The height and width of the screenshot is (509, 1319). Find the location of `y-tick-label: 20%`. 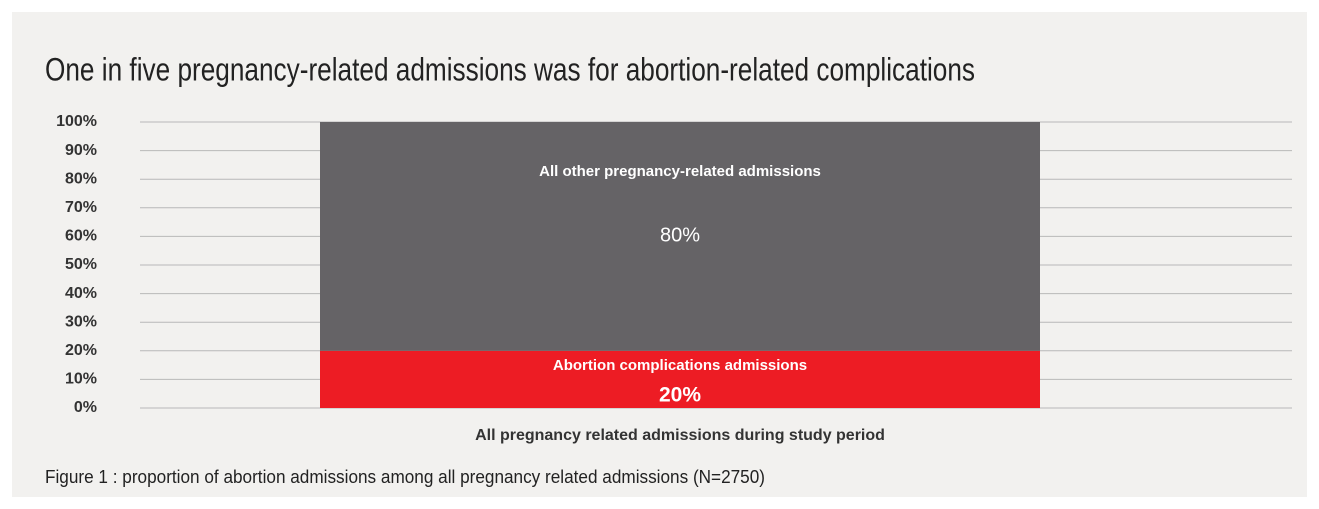

y-tick-label: 20% is located at coordinates (81, 350).